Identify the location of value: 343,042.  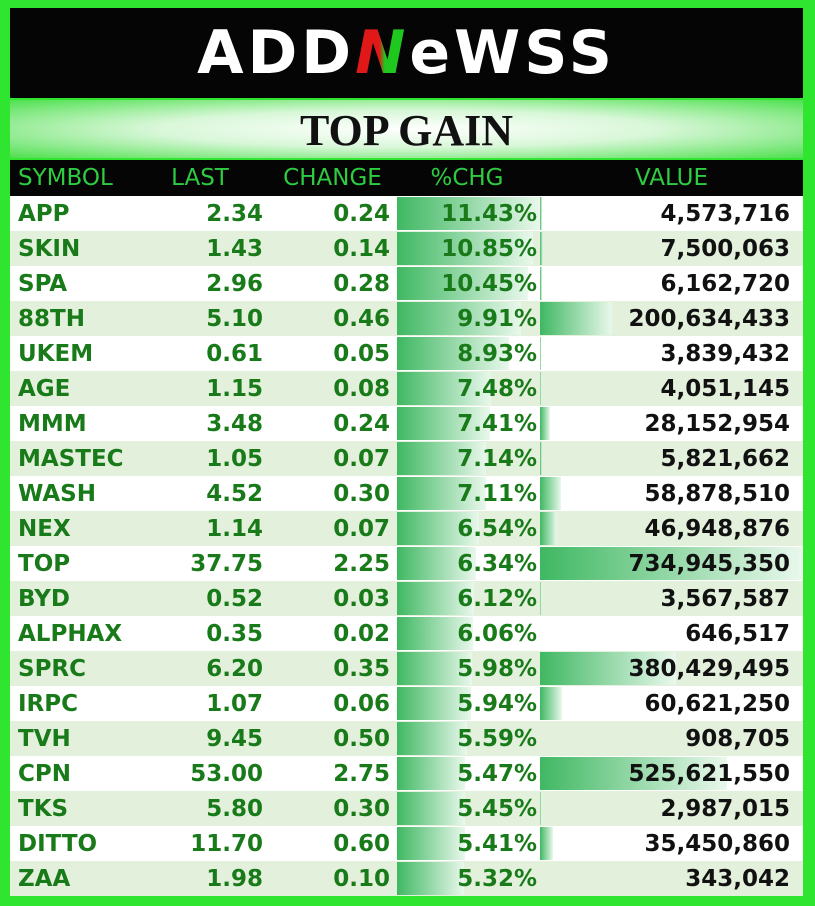
(737, 878).